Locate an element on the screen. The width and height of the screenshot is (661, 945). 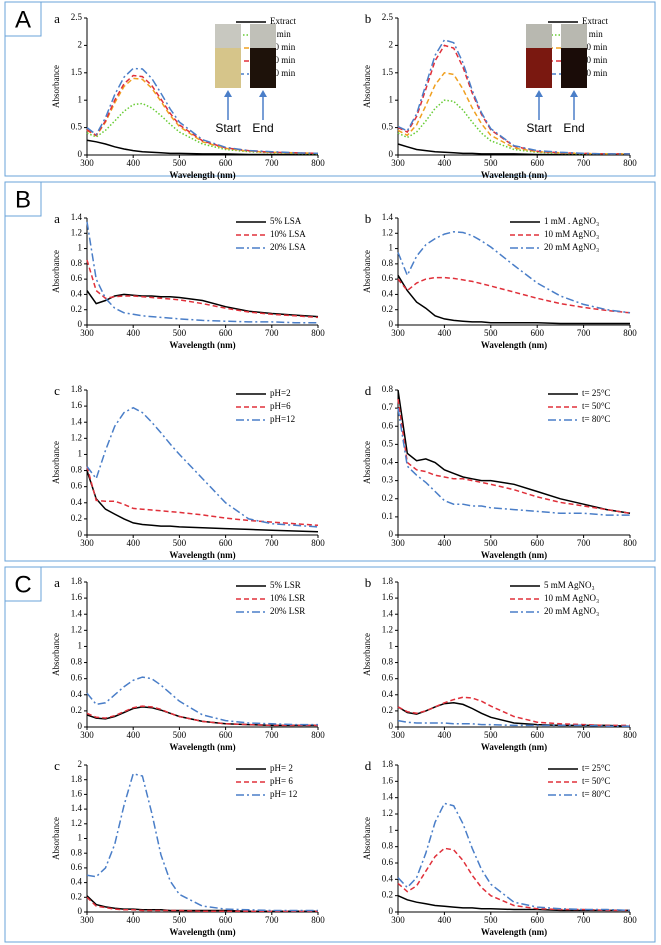
legend-label: t= 80°C is located at coordinates (596, 794).